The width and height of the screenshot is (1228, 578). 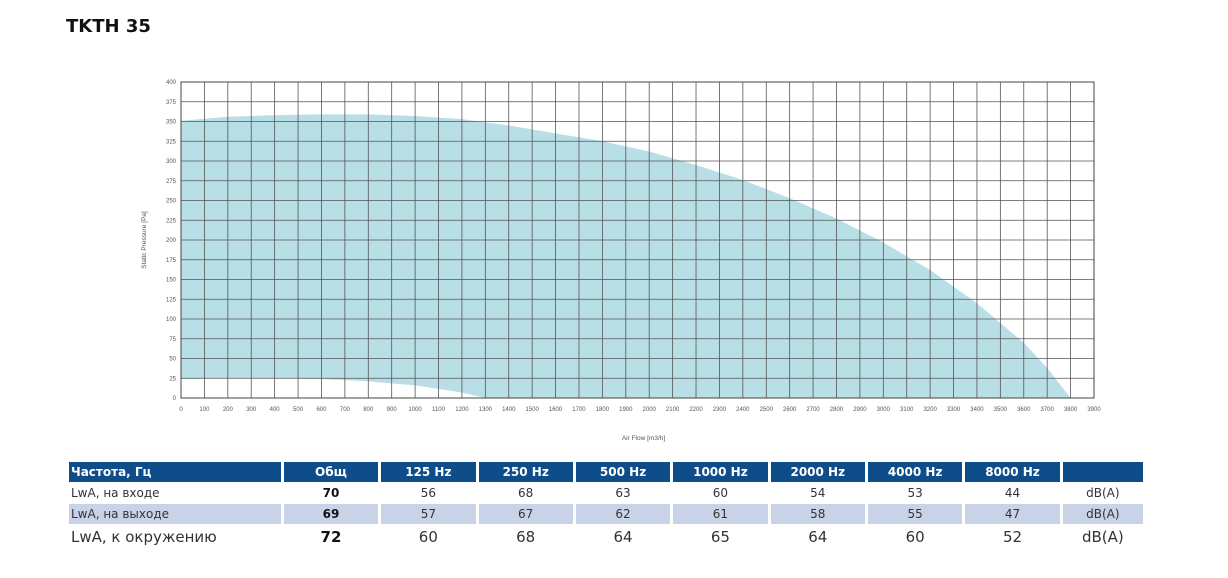 I want to click on y-tick-label: 150, so click(x=171, y=281).